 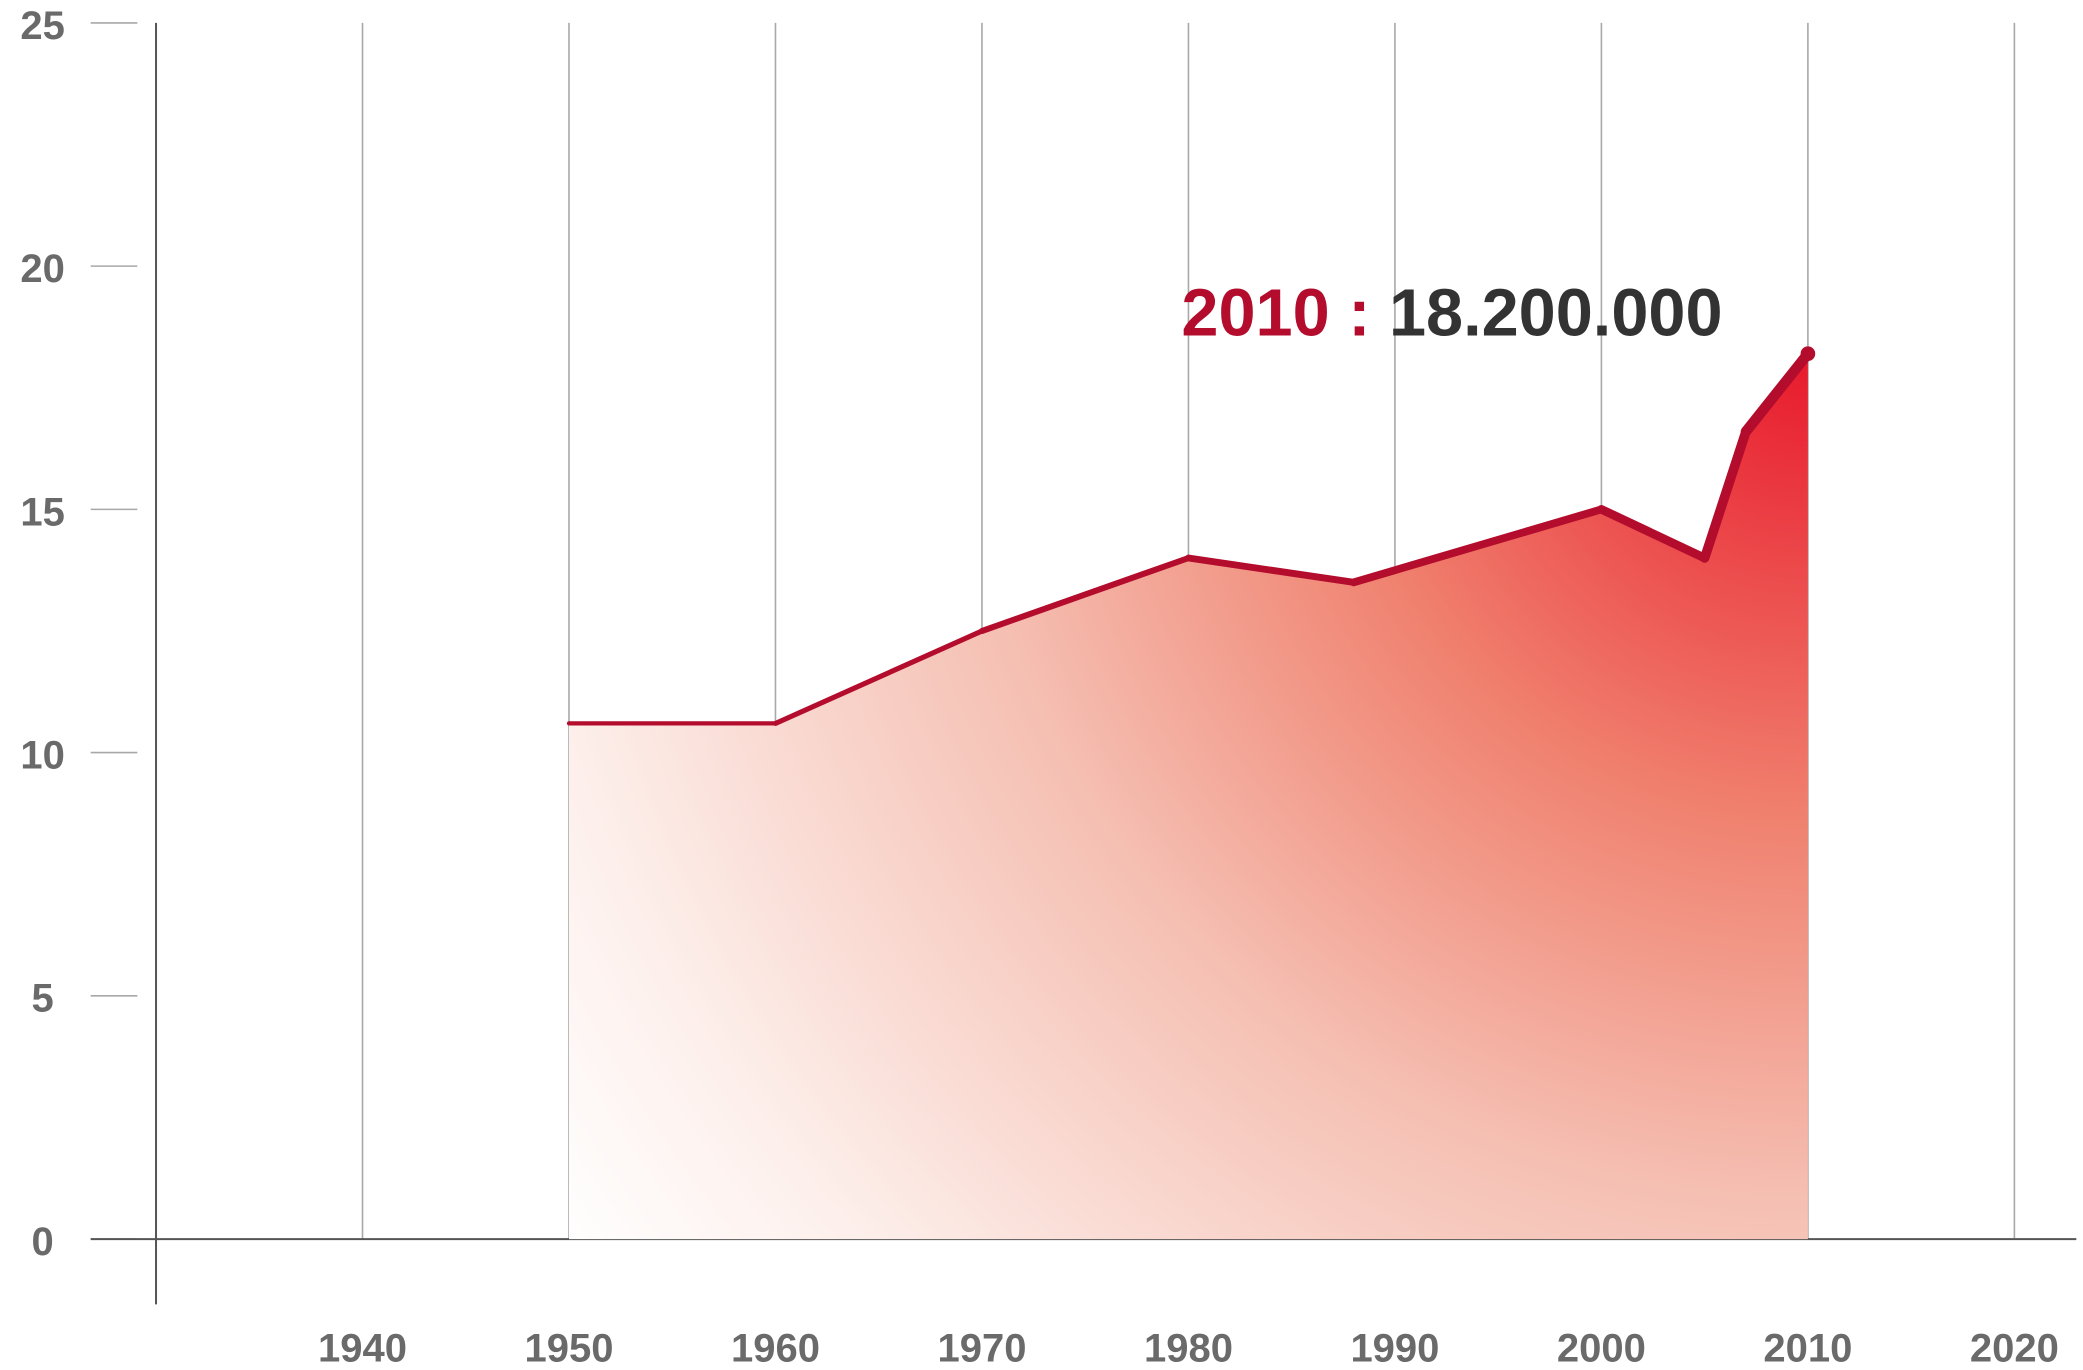 I want to click on y-tick-label: 5, so click(x=43, y=999).